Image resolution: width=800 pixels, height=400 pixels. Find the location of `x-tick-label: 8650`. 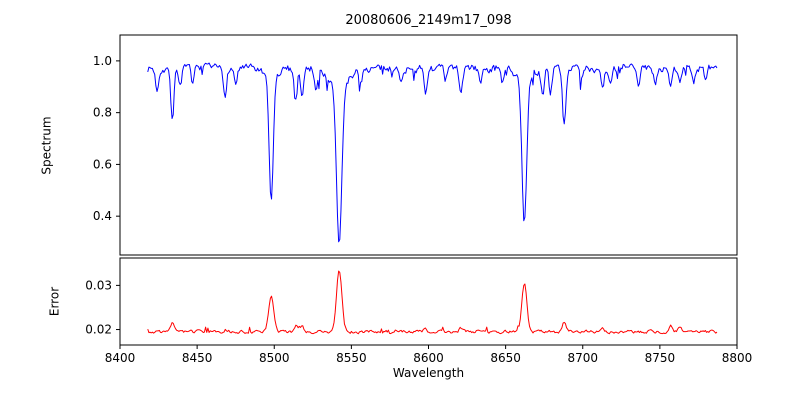

x-tick-label: 8650 is located at coordinates (505, 358).